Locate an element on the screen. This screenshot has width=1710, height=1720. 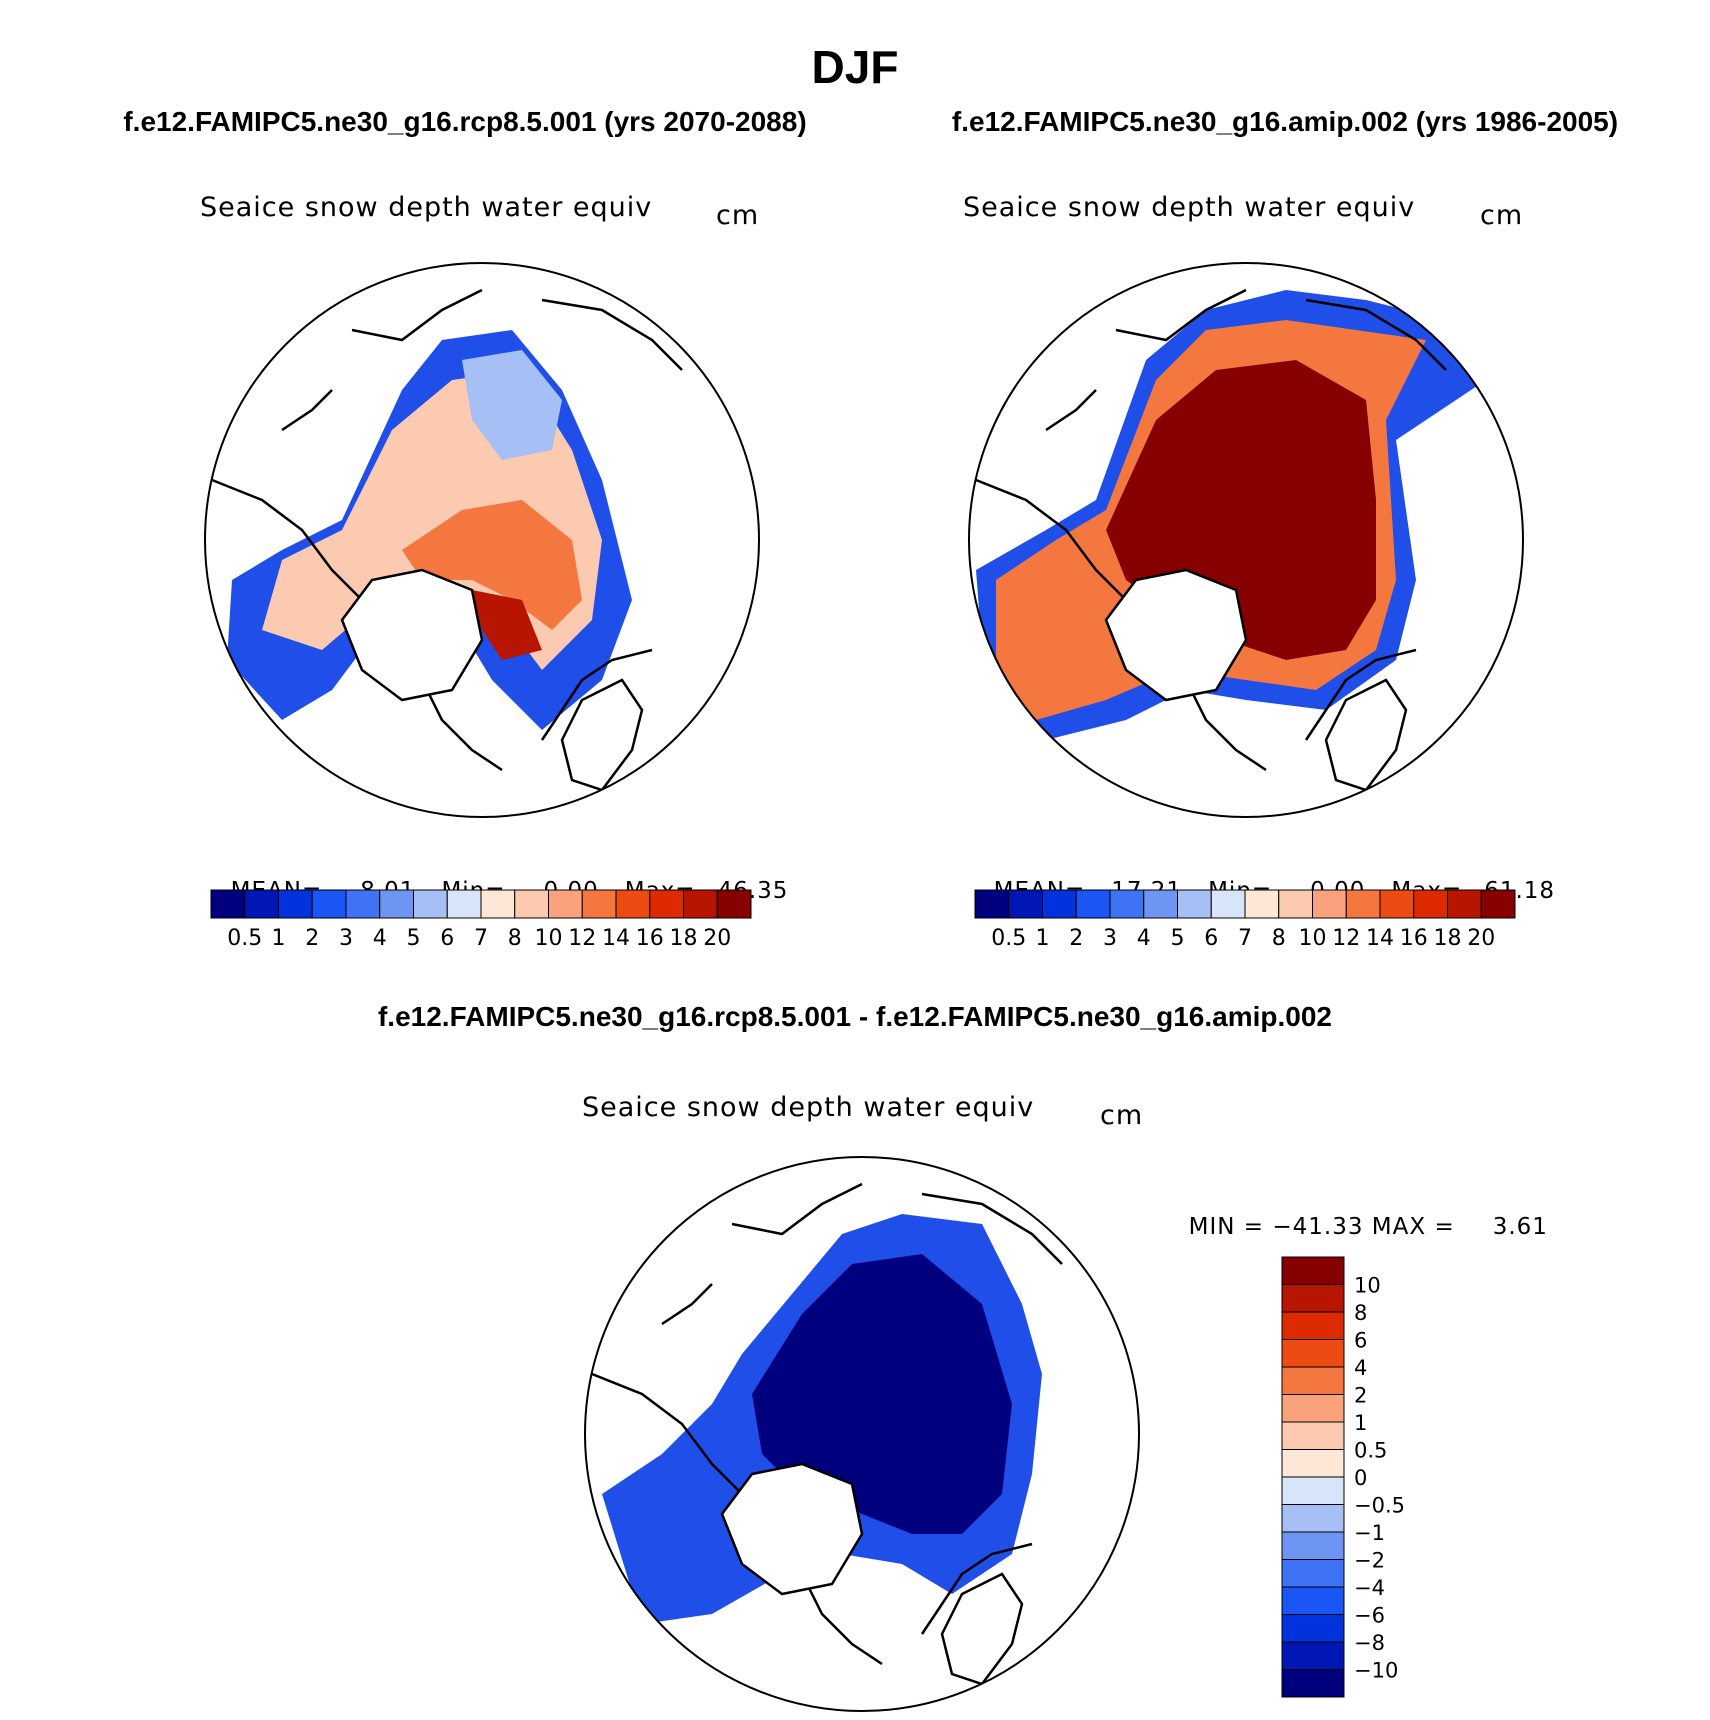
colorbar-left: 0.5 1 2 3 4 5 6 7 8 10 12 14 16 18 20 is located at coordinates (481, 920).